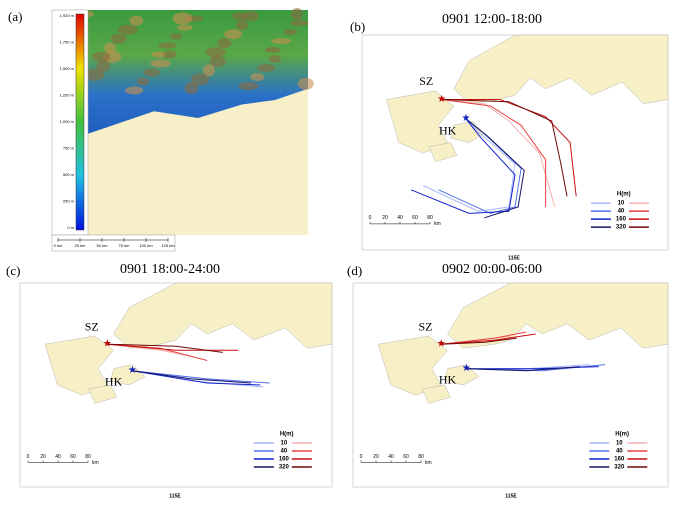  Describe the element at coordinates (58, 245) in the screenshot. I see `scale-label: 0 km` at that location.